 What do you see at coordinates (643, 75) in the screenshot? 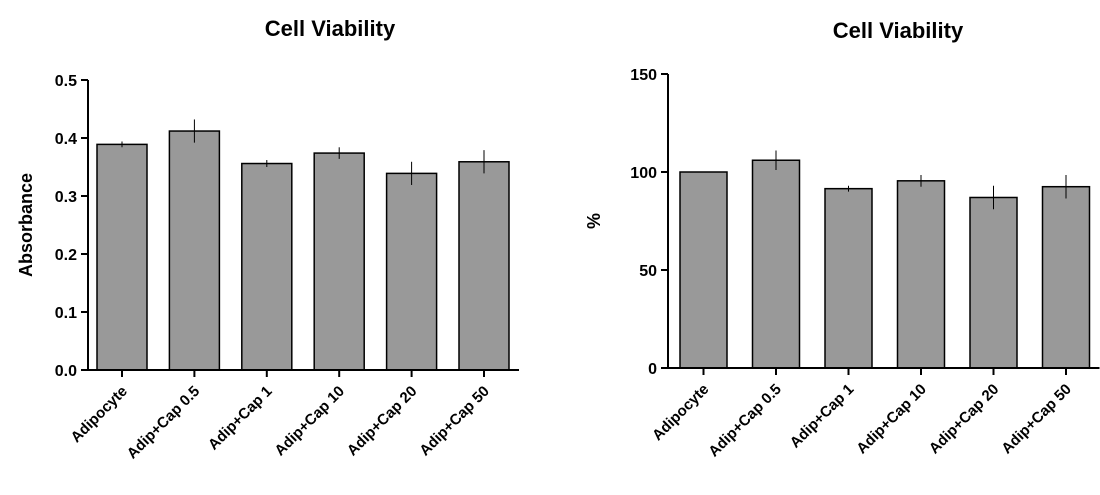
I see `chart2-y-tick-label-4: 150` at bounding box center [643, 75].